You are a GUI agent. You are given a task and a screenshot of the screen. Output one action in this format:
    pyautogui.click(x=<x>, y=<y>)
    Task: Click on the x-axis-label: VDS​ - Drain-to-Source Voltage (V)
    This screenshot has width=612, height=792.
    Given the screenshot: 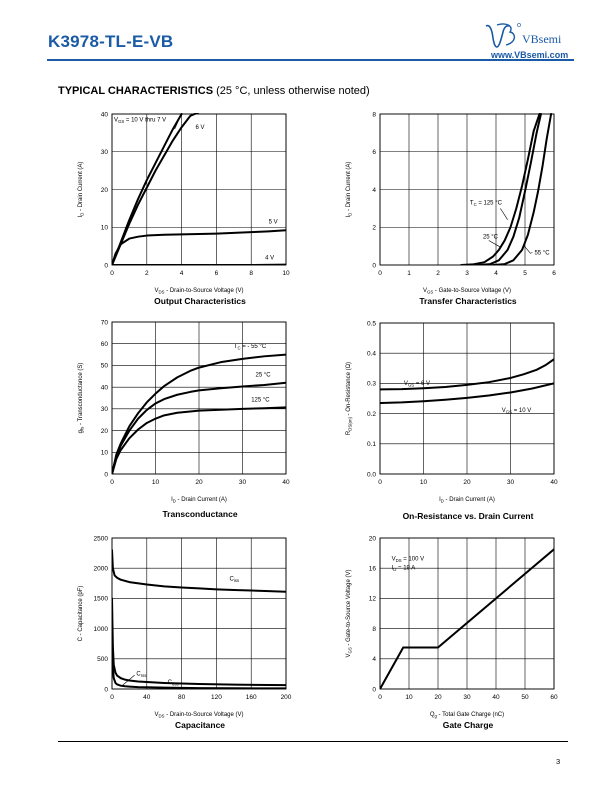 What is the action you would take?
    pyautogui.click(x=198, y=715)
    